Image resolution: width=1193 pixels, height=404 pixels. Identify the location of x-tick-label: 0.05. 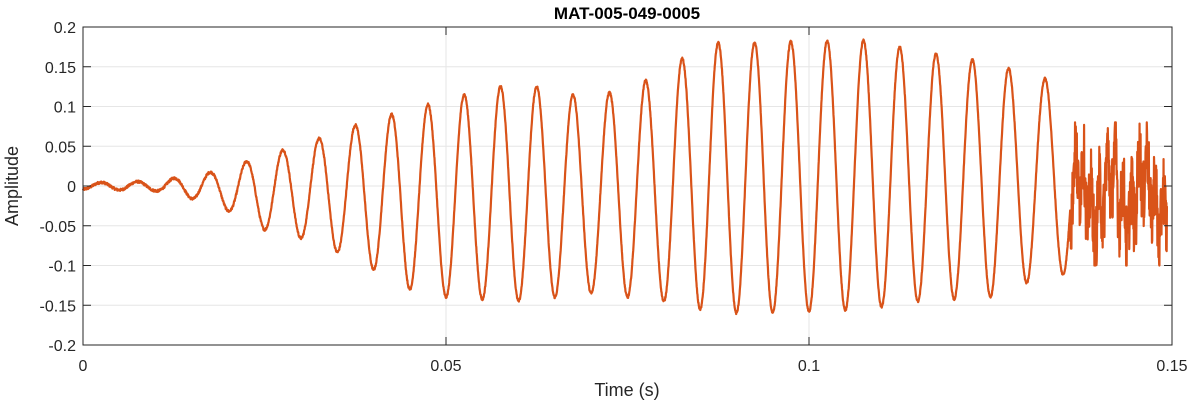
(445, 366).